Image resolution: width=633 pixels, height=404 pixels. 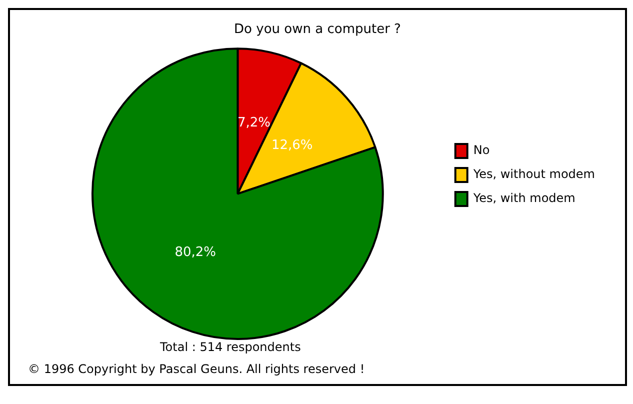 I want to click on legend-label: No, so click(x=481, y=150).